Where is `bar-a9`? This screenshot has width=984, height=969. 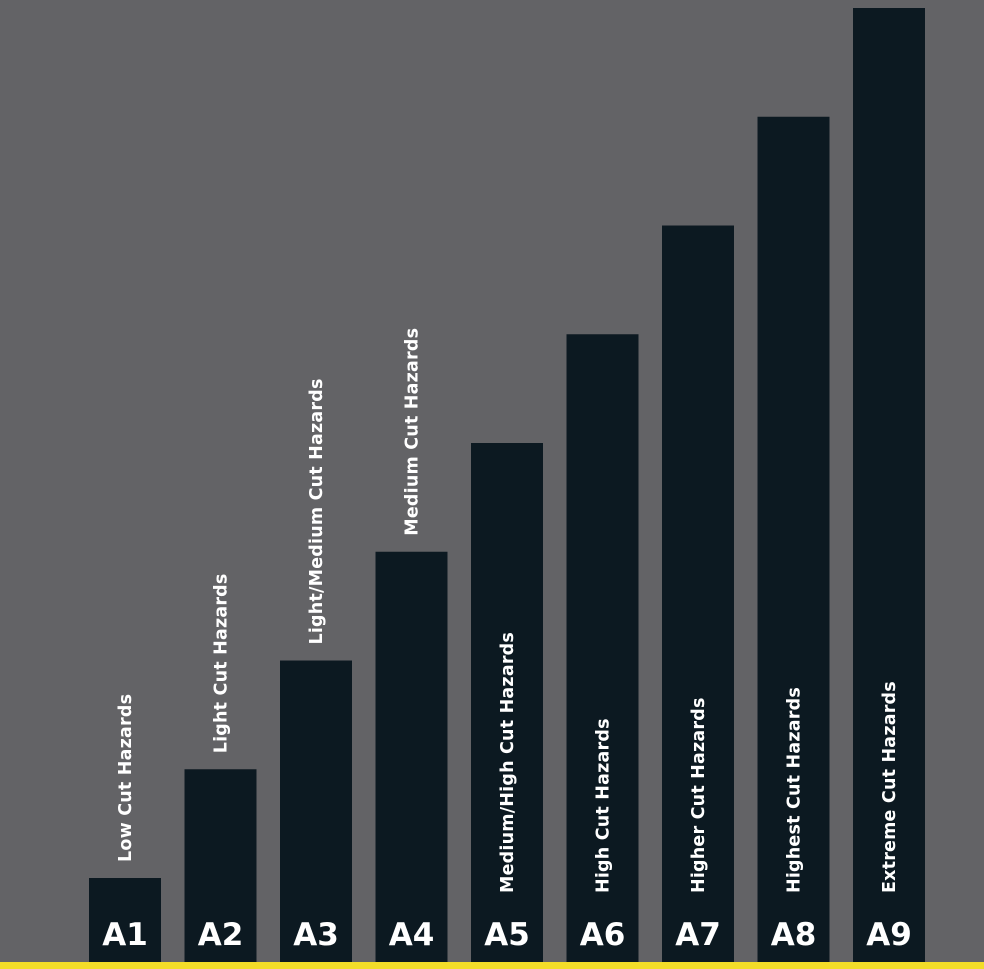
bar-a9 is located at coordinates (889, 485).